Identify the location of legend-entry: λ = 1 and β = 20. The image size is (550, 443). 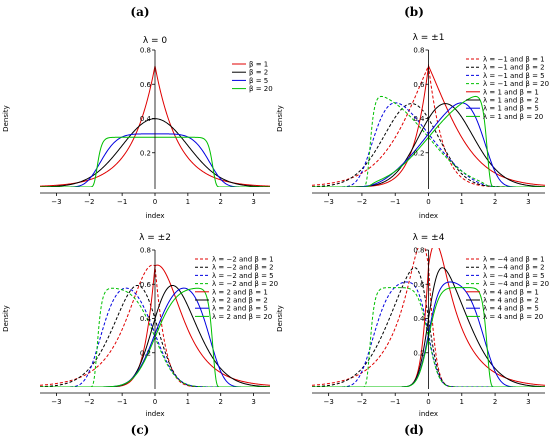
(513, 117).